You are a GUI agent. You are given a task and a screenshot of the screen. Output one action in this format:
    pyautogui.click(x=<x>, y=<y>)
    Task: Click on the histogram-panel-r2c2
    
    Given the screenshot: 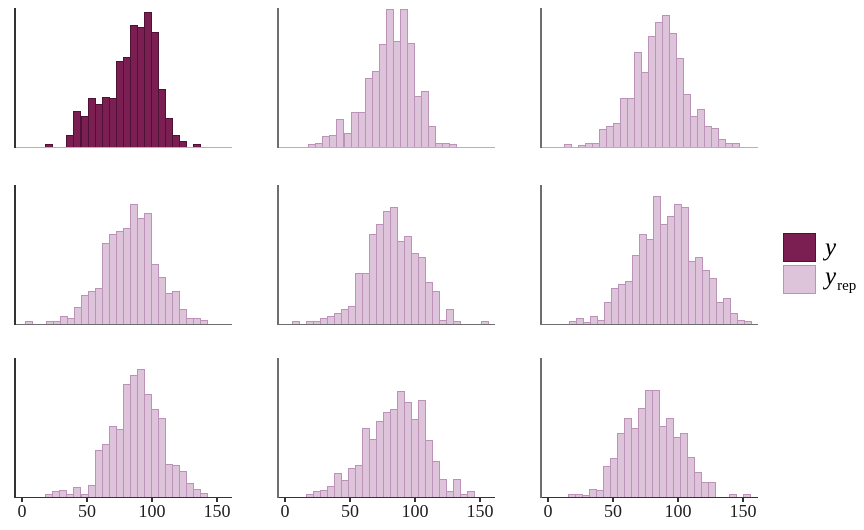 What is the action you would take?
    pyautogui.click(x=386, y=255)
    